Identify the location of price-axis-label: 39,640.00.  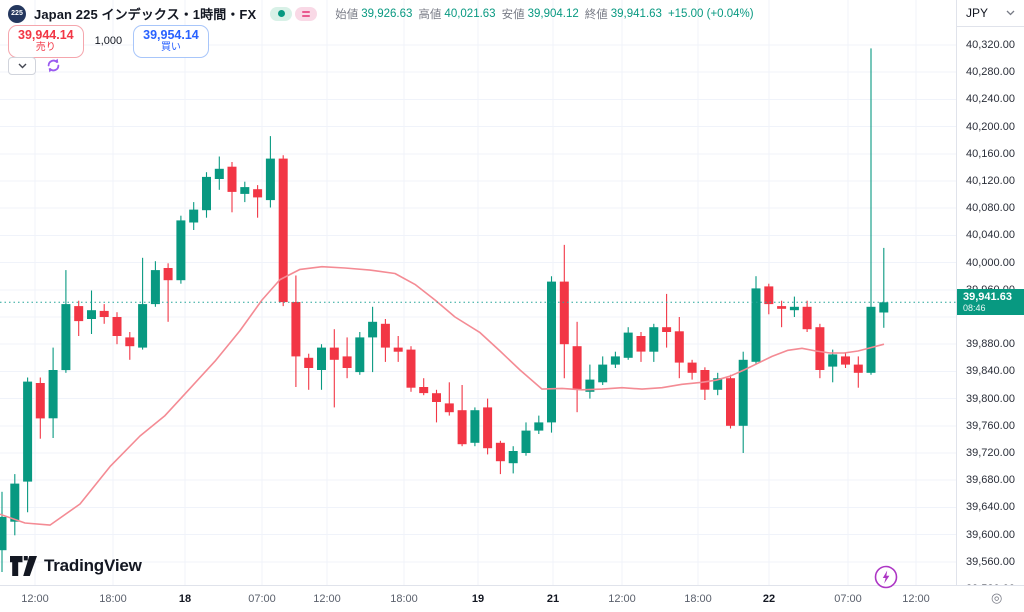
(990, 507).